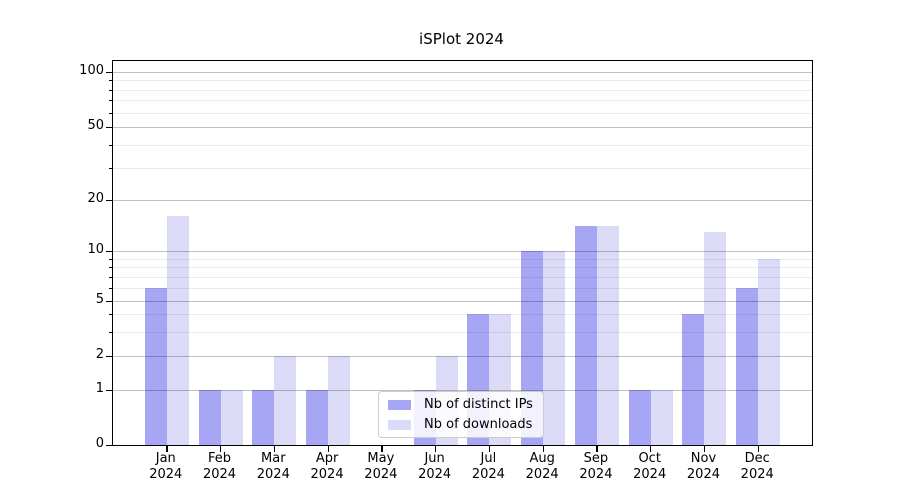  What do you see at coordinates (585, 335) in the screenshot?
I see `bar-distinct-ips-sep` at bounding box center [585, 335].